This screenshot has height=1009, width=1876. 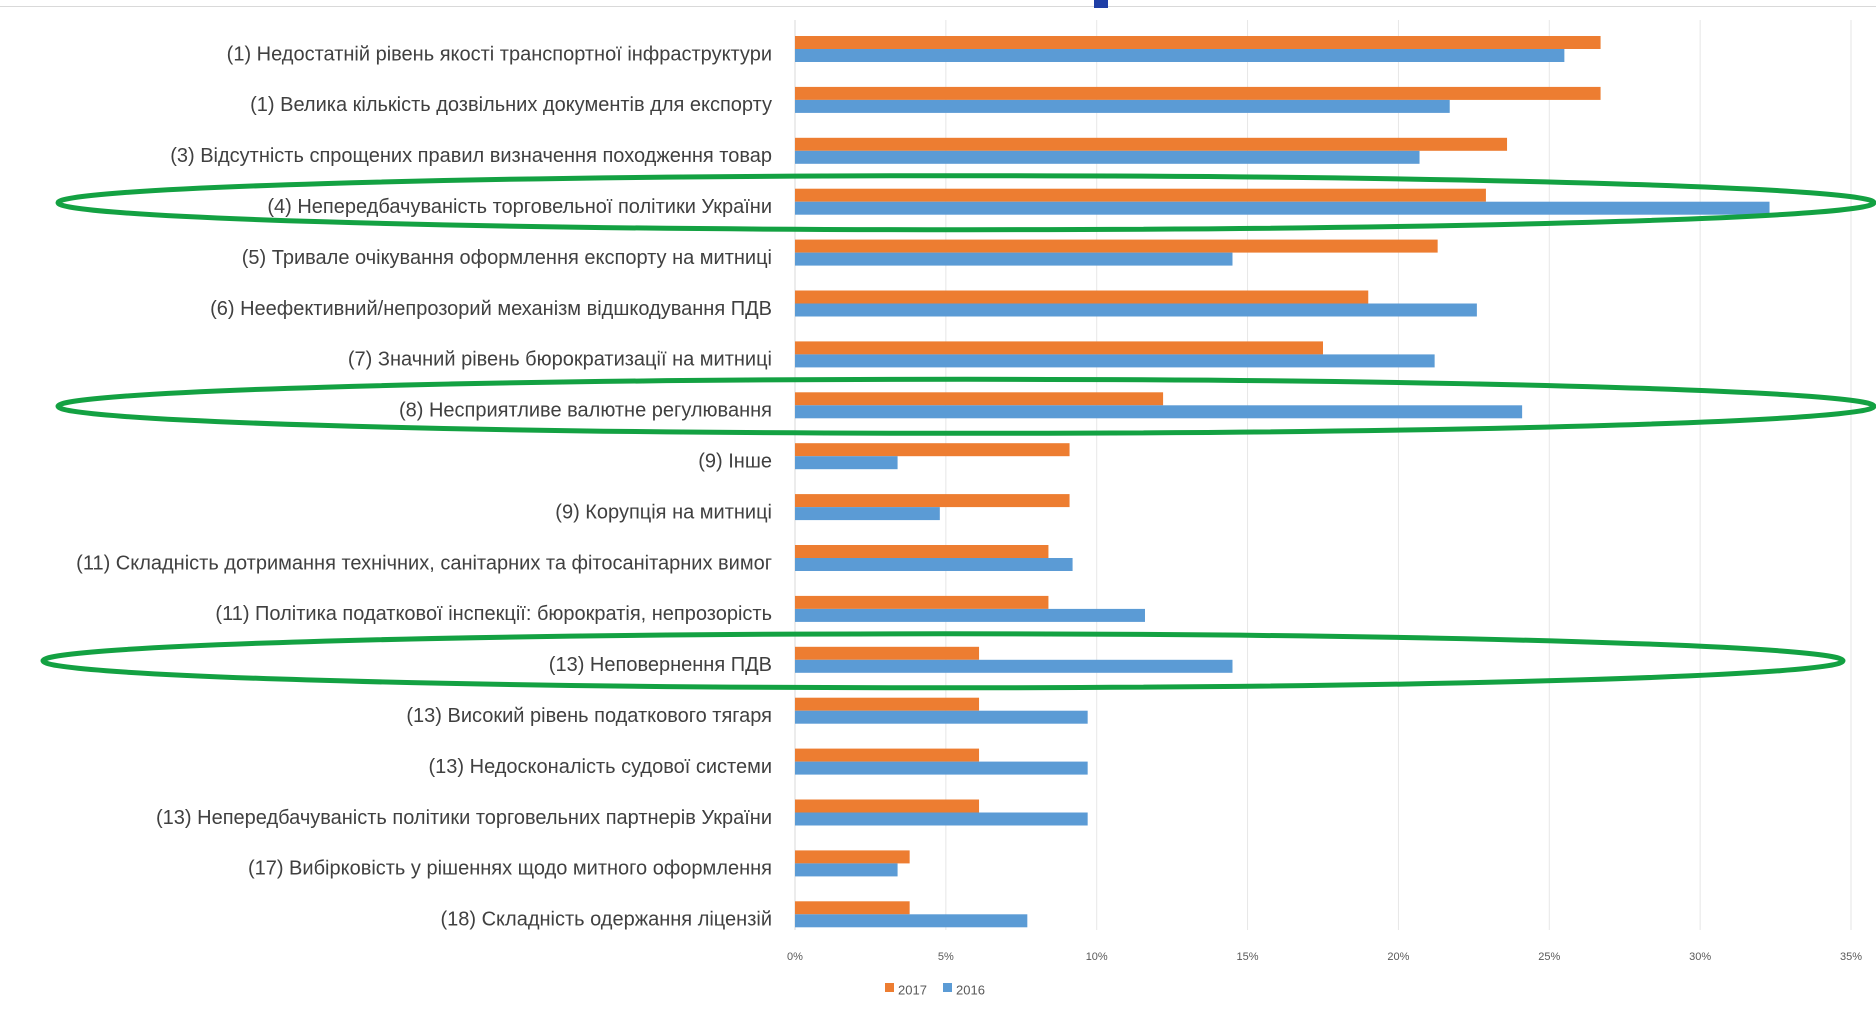 I want to click on category-label: (9) Корупція на митниці, so click(x=663, y=512).